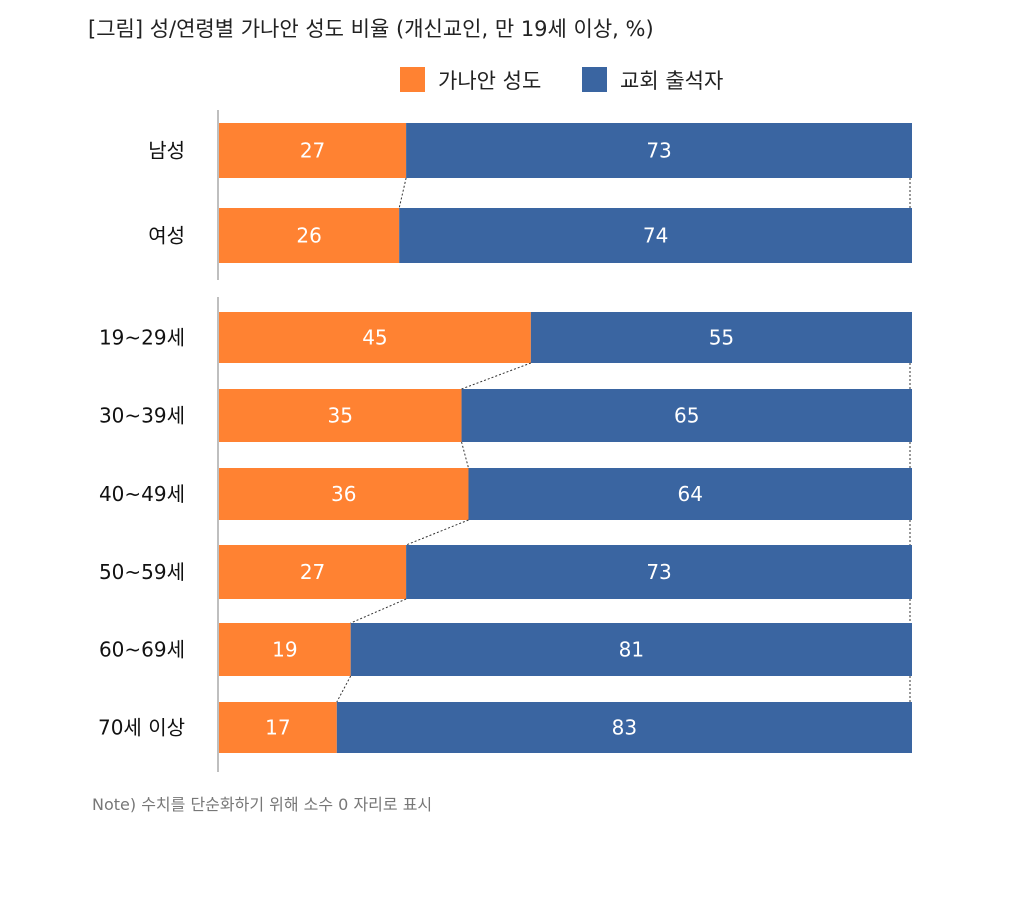 Image resolution: width=1014 pixels, height=906 pixels. I want to click on chart-title: [그림] 성/연령별 가나안 성도 비율 (개신교인, 만 19세 이상, %), so click(371, 29).